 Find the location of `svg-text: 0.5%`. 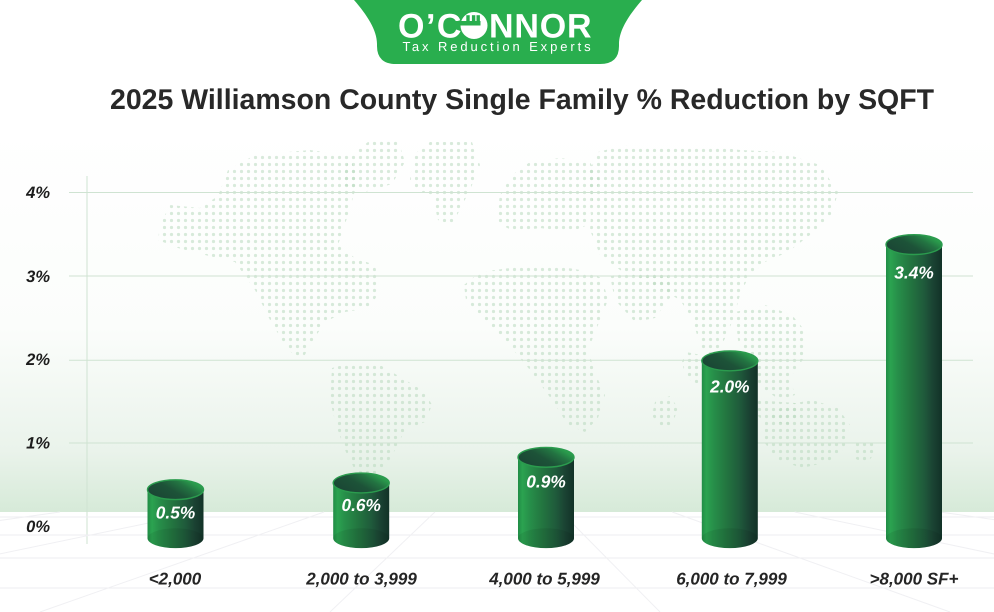

svg-text: 0.5% is located at coordinates (175, 513).